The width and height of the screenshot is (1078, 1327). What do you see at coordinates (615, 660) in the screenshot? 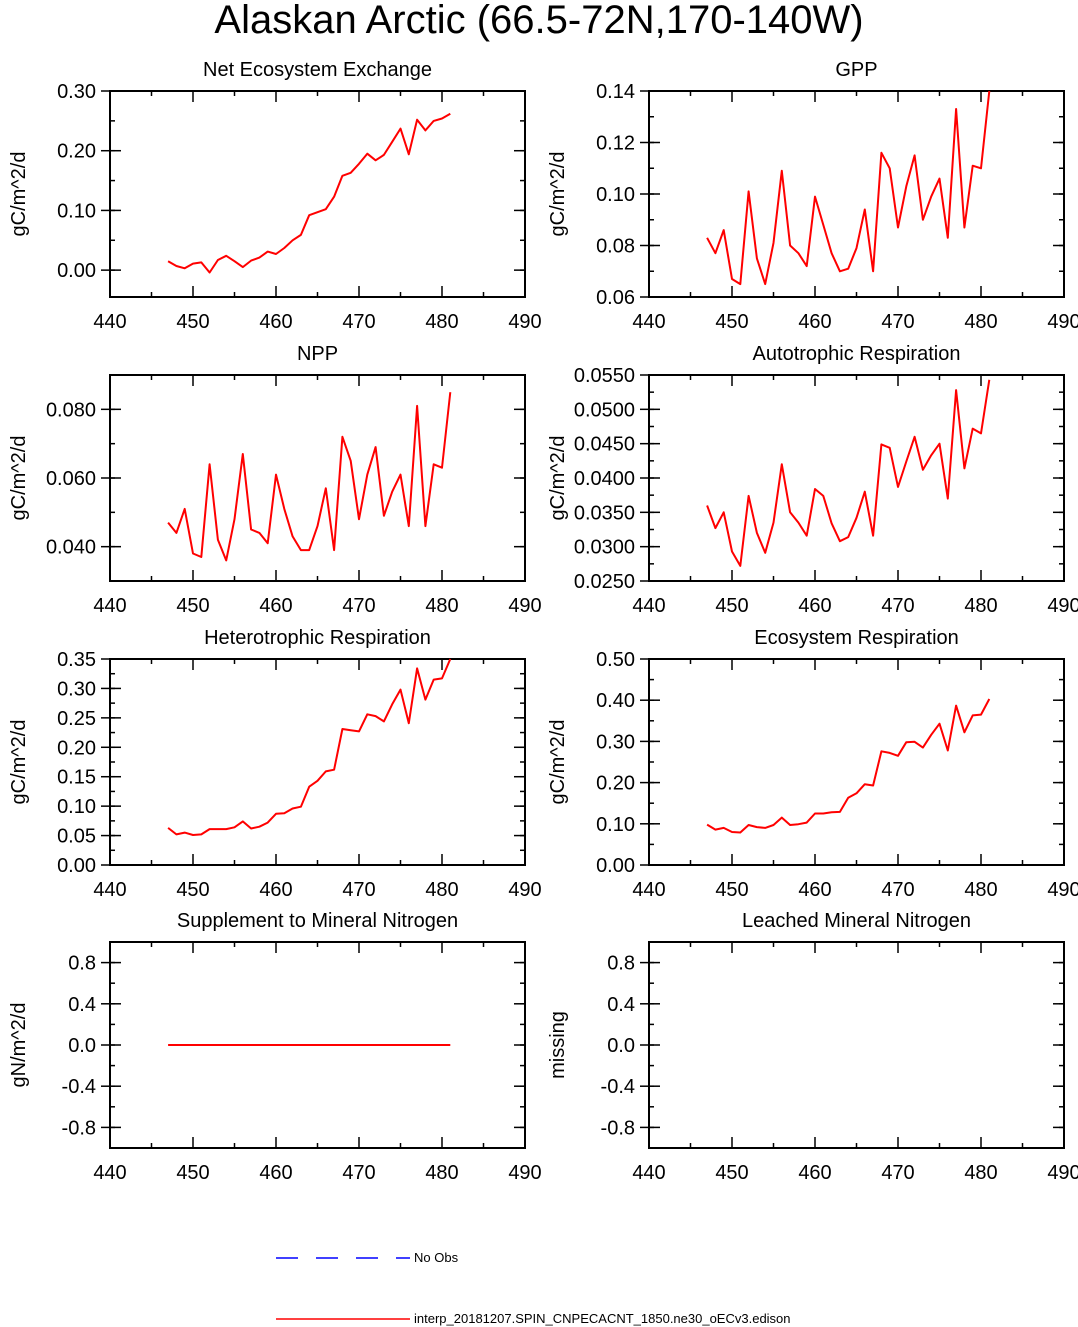
I see `y-tick-label: 0.50` at bounding box center [615, 660].